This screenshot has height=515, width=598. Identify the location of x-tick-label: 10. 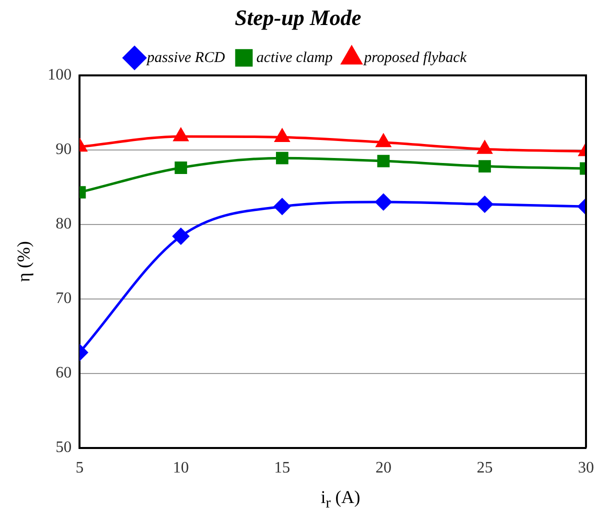
(180, 468).